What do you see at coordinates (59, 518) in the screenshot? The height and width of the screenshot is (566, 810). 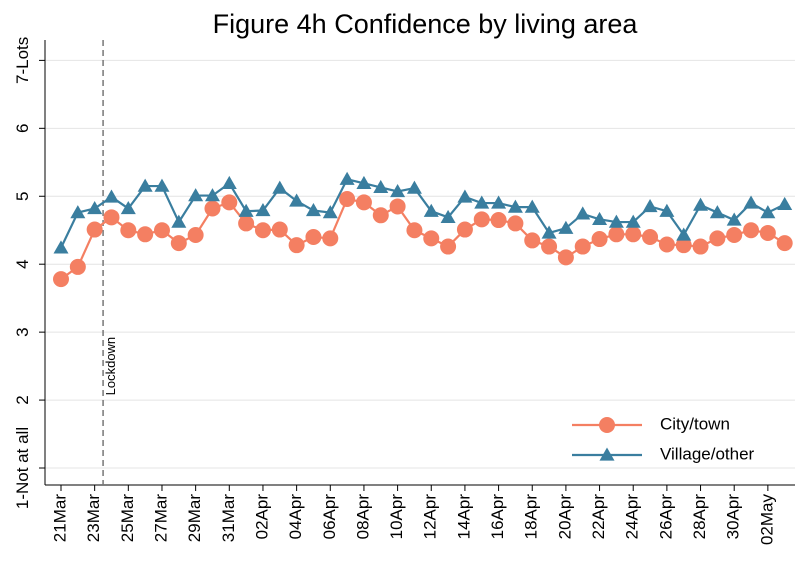 I see `x-tick-label: 21Mar` at bounding box center [59, 518].